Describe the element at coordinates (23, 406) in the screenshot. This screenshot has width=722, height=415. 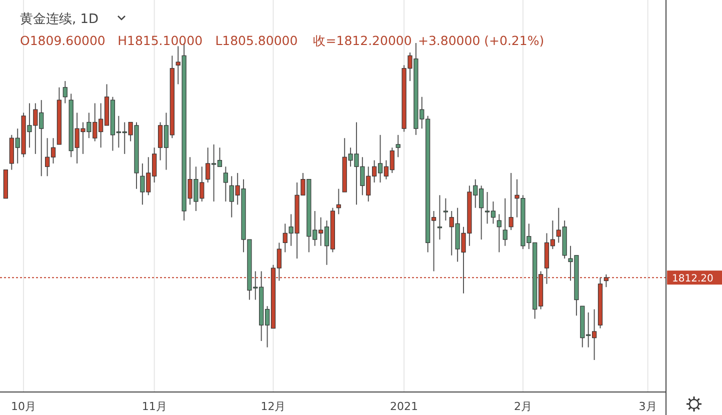
I see `x-tick-label: 10月` at that location.